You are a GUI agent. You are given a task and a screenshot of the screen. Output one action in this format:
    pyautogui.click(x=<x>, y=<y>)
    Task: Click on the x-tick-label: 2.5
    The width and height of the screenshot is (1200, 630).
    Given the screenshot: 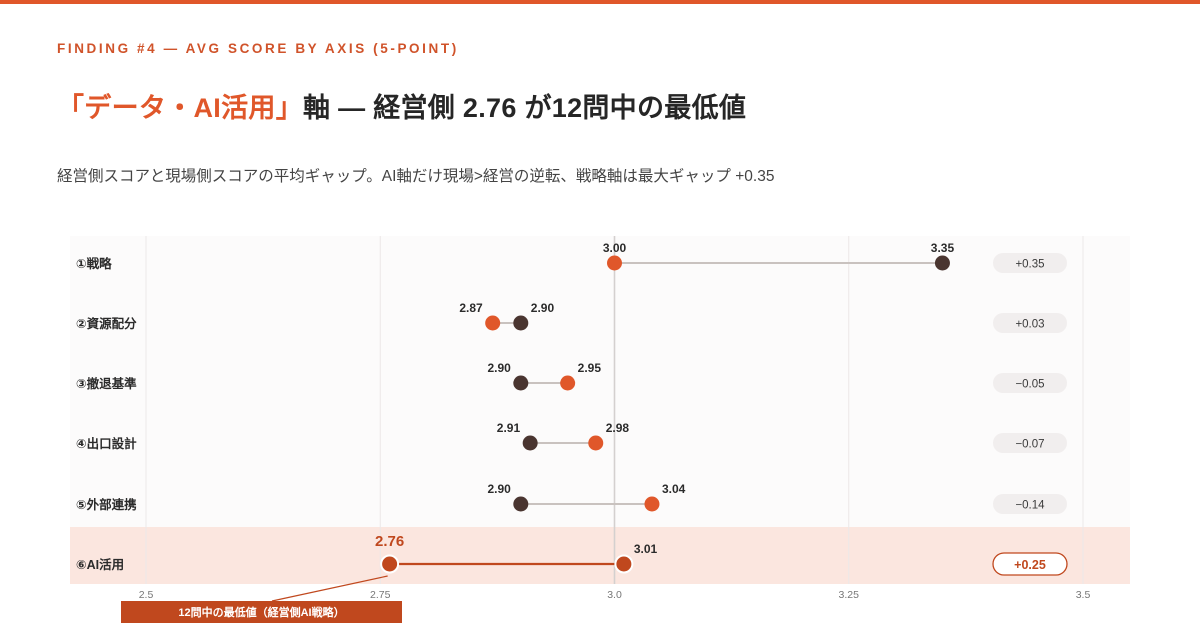 What is the action you would take?
    pyautogui.click(x=146, y=595)
    